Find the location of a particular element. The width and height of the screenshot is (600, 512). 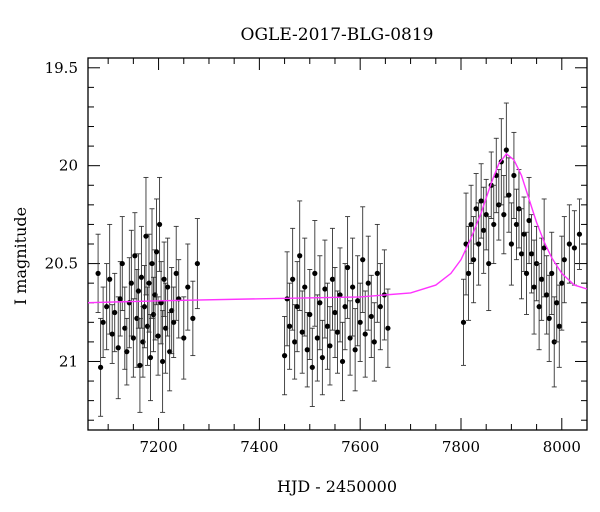

x-axis-label: HJD - 2450000 is located at coordinates (337, 486).